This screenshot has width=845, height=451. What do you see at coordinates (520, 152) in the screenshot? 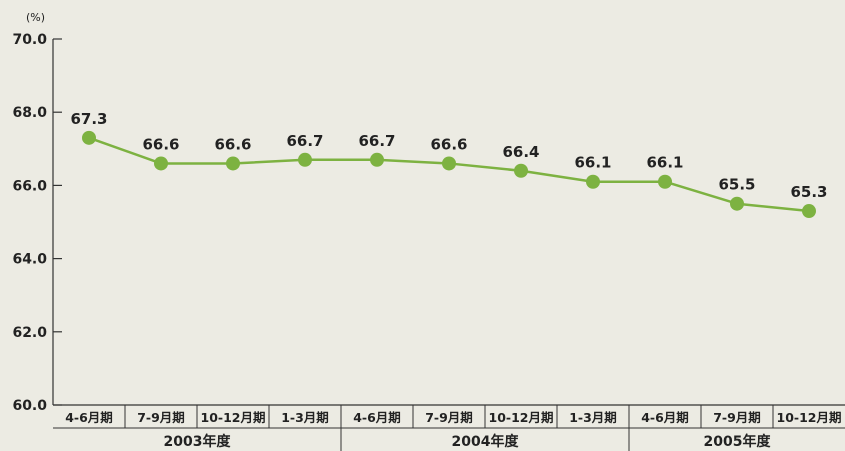
I see `data-label: 66.4` at bounding box center [520, 152].